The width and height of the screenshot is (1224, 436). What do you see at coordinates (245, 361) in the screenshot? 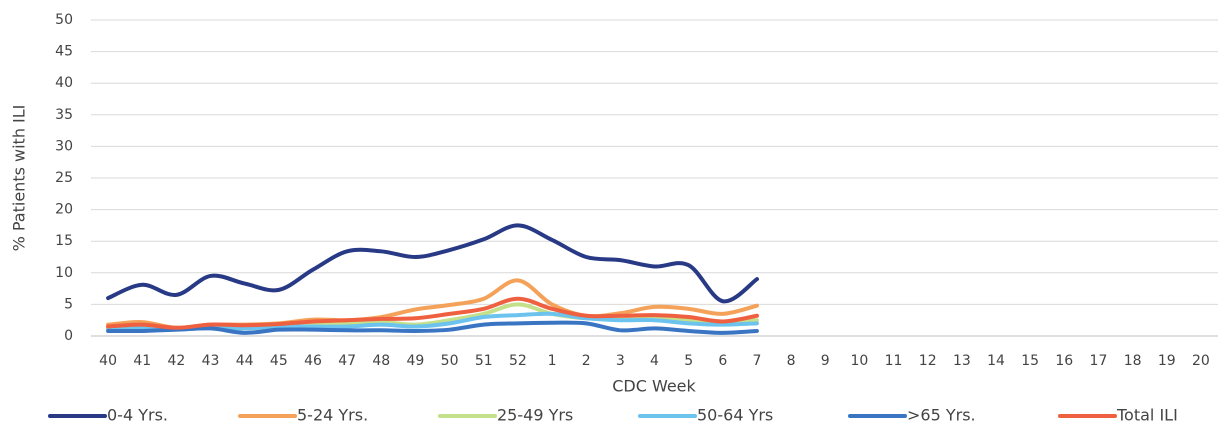
I see `x-tick-label: 44` at bounding box center [245, 361].